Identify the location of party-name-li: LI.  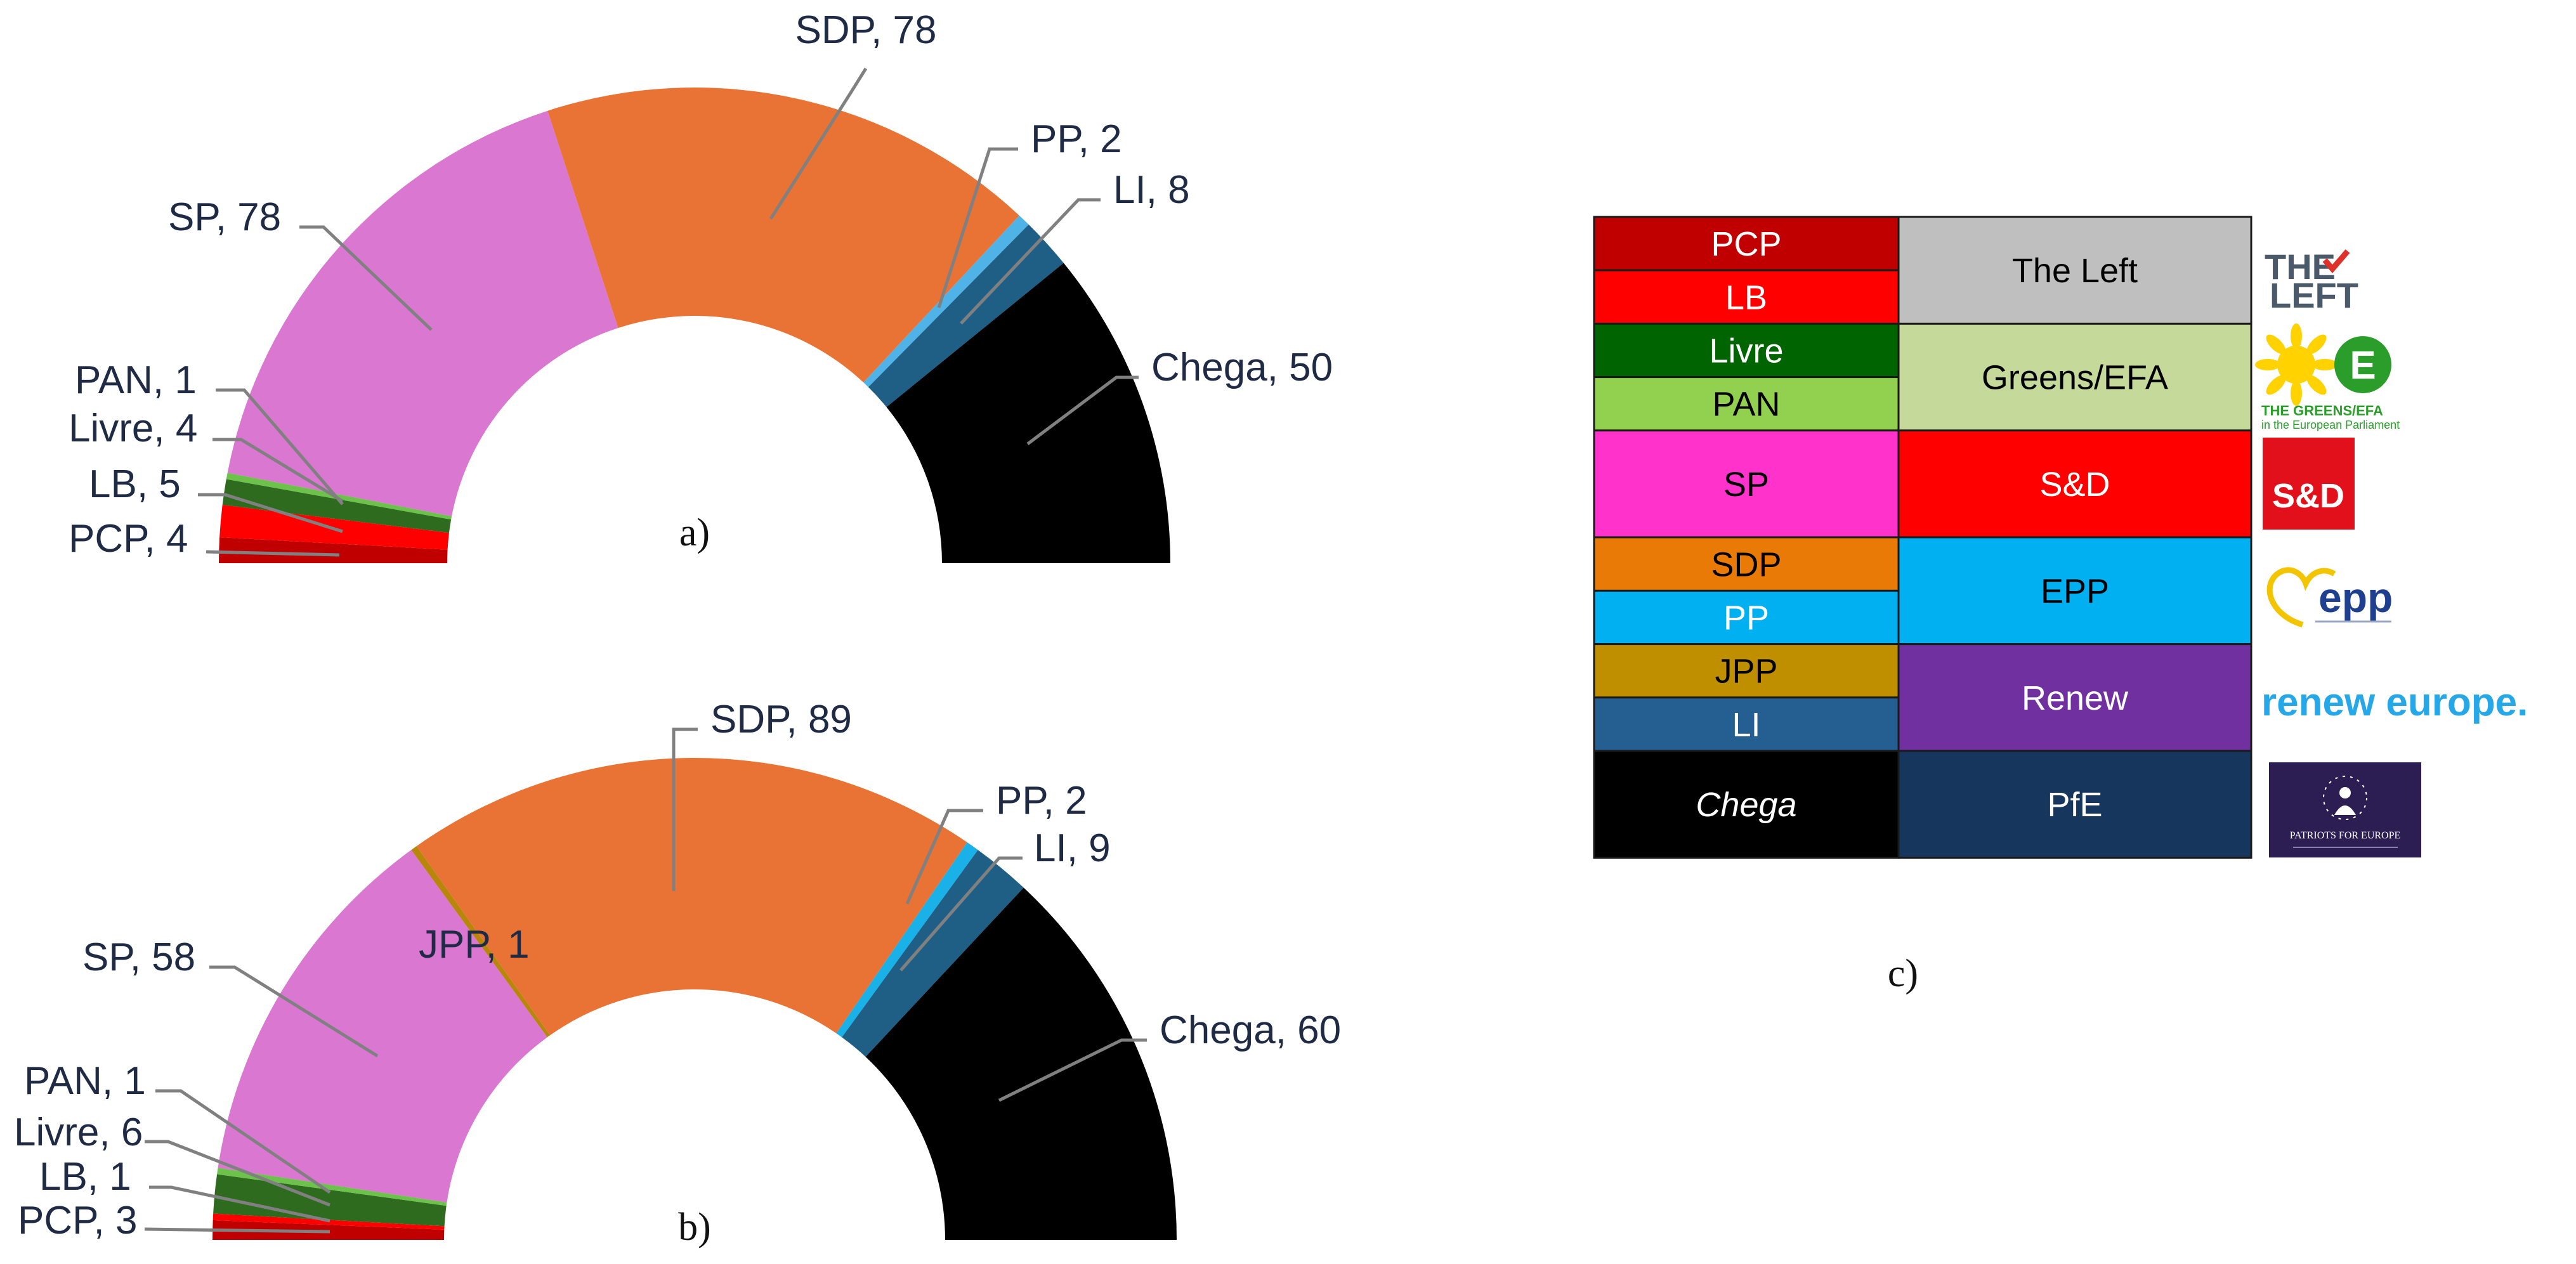
(1746, 725).